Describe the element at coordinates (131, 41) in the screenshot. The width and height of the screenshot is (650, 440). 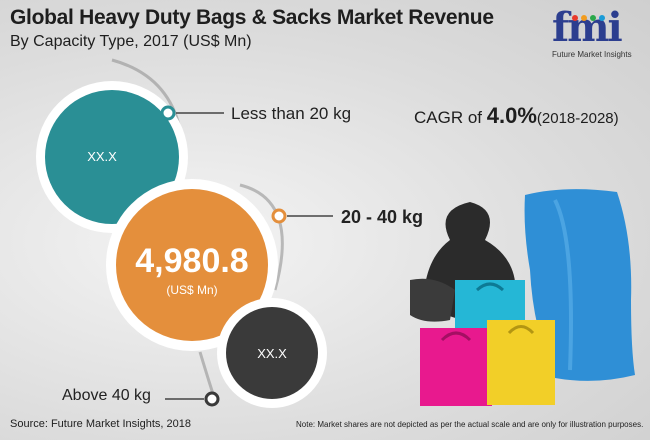
I see `chart-subtitle: By Capacity Type, 2017 (US$ Mn)` at that location.